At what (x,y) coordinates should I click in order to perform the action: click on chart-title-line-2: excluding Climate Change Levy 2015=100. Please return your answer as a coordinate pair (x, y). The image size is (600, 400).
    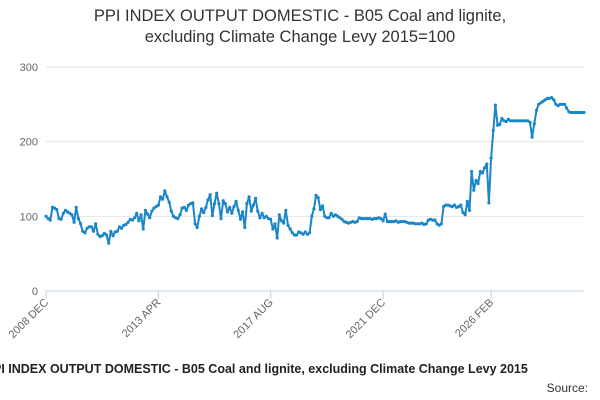
    Looking at the image, I should click on (300, 37).